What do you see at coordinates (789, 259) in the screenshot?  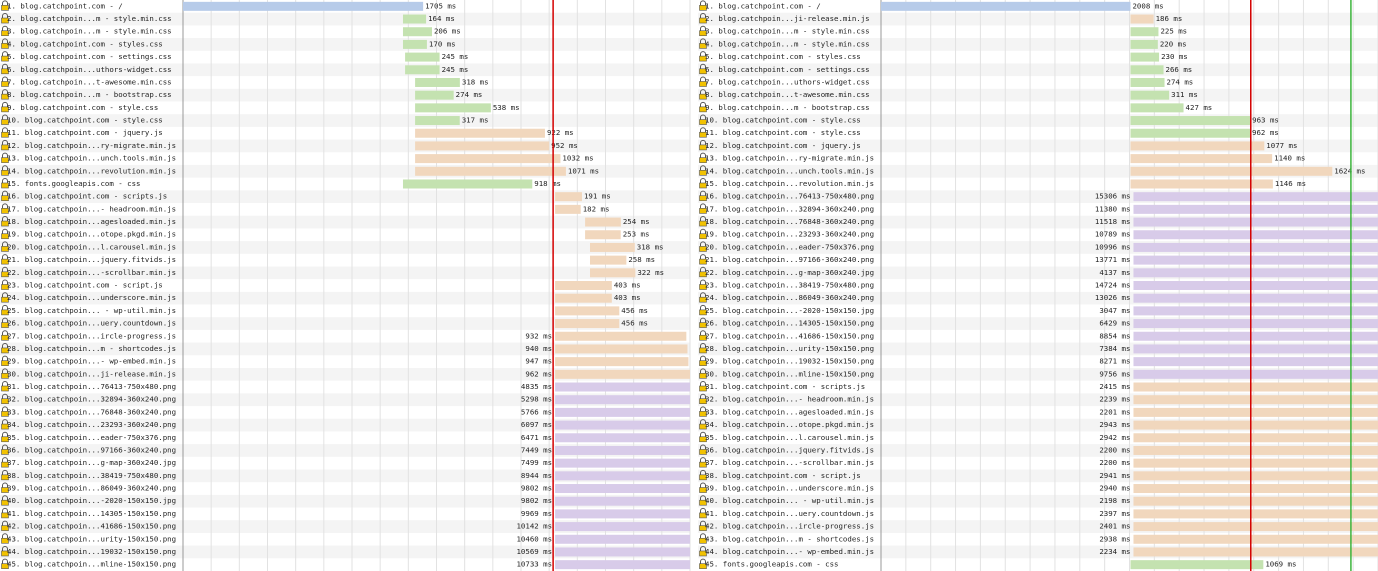 I see `row-label: 21. blog.catchpoin...97166-360x240.png` at bounding box center [789, 259].